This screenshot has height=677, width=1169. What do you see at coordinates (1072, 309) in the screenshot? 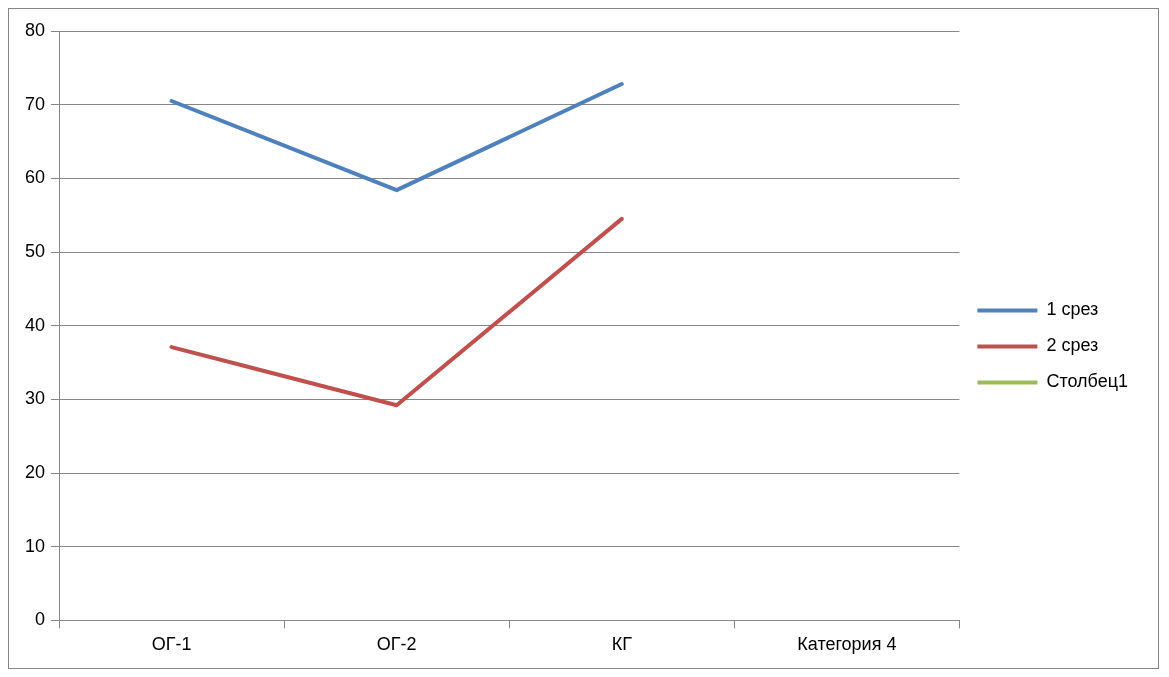
I see `legend-label: 1 срез` at bounding box center [1072, 309].